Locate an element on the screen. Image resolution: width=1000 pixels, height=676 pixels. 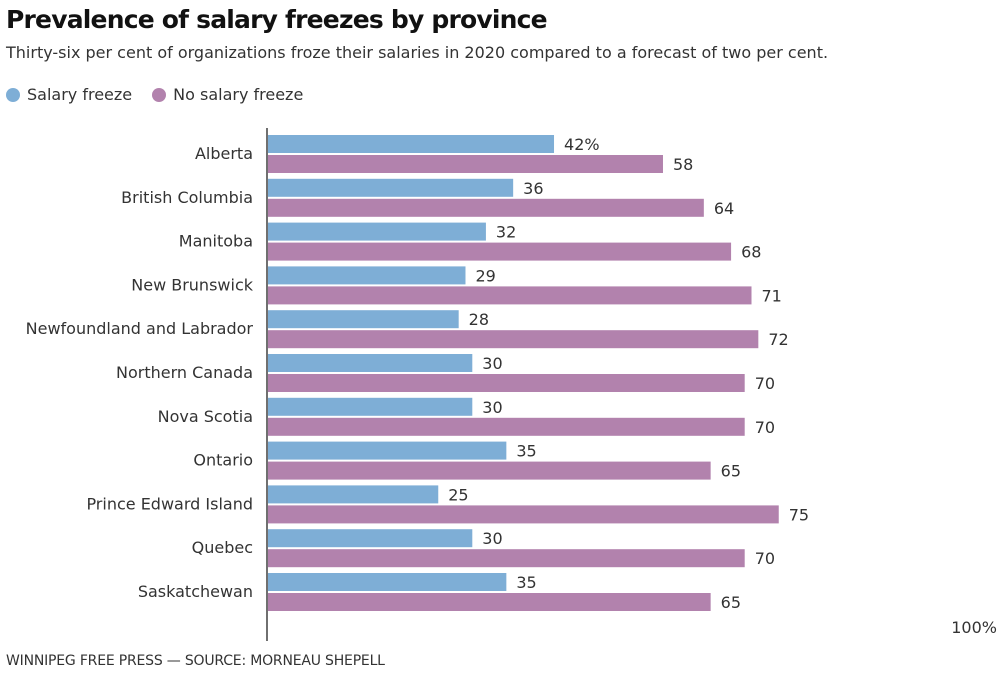
bar-no-salary-freeze-northern-canada is located at coordinates (506, 383).